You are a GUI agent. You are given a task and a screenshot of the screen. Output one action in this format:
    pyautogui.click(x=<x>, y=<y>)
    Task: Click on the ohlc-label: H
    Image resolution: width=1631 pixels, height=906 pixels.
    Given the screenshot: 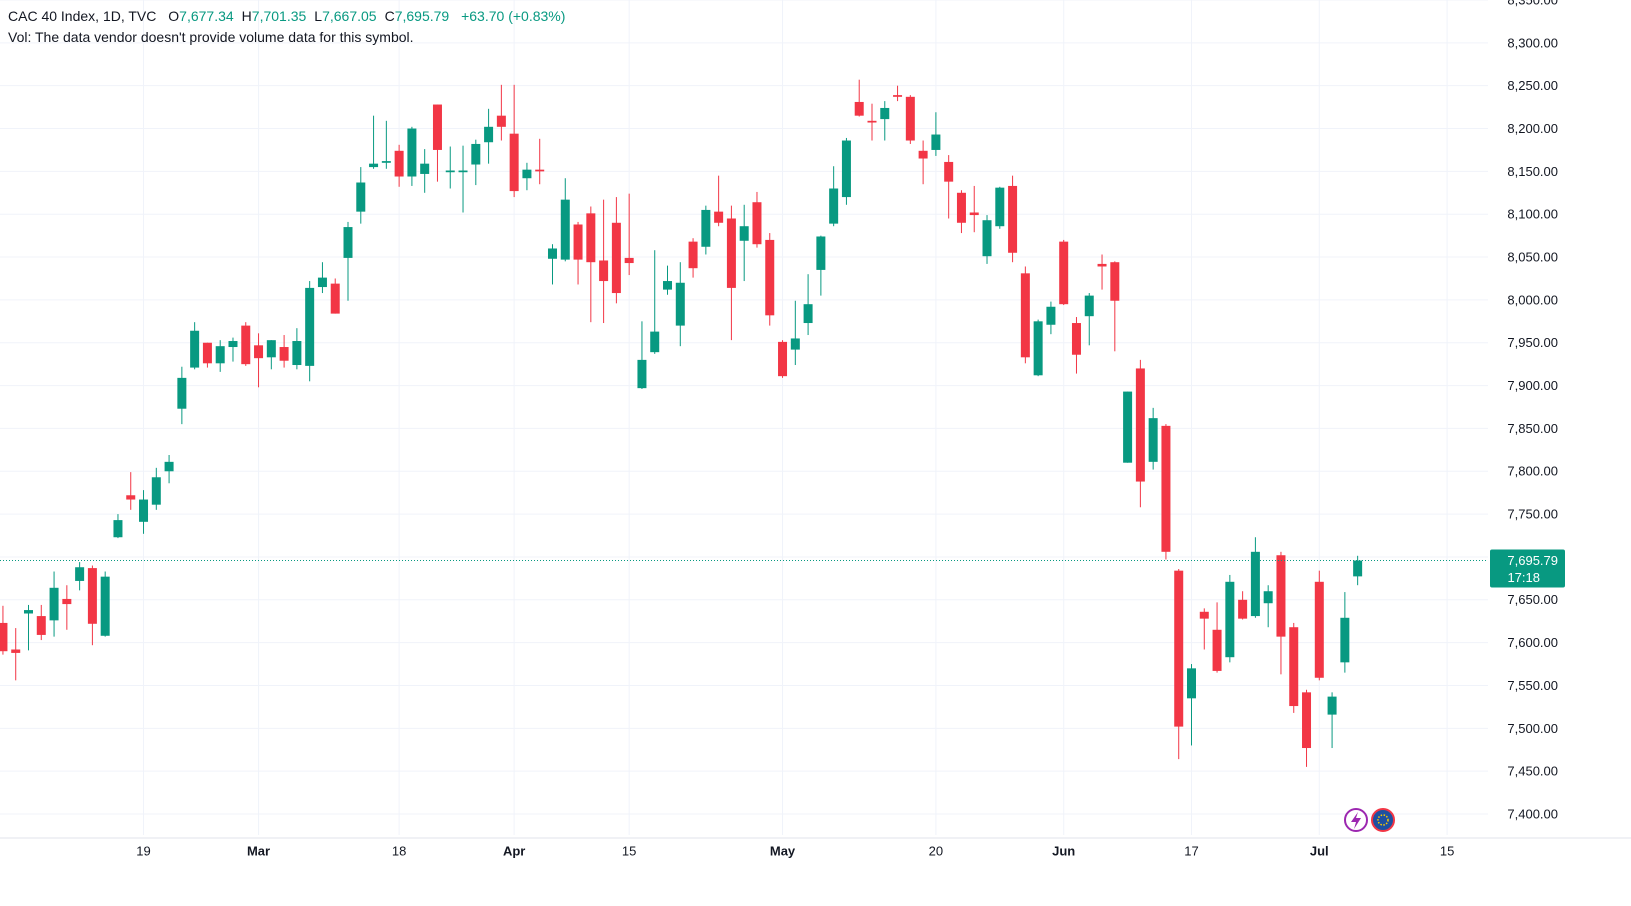 What is the action you would take?
    pyautogui.click(x=246, y=16)
    